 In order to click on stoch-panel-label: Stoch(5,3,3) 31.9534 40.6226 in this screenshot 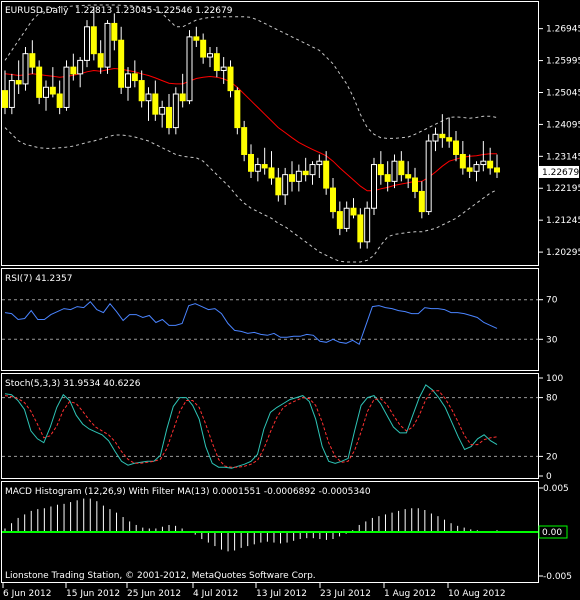, I will do `click(73, 384)`.